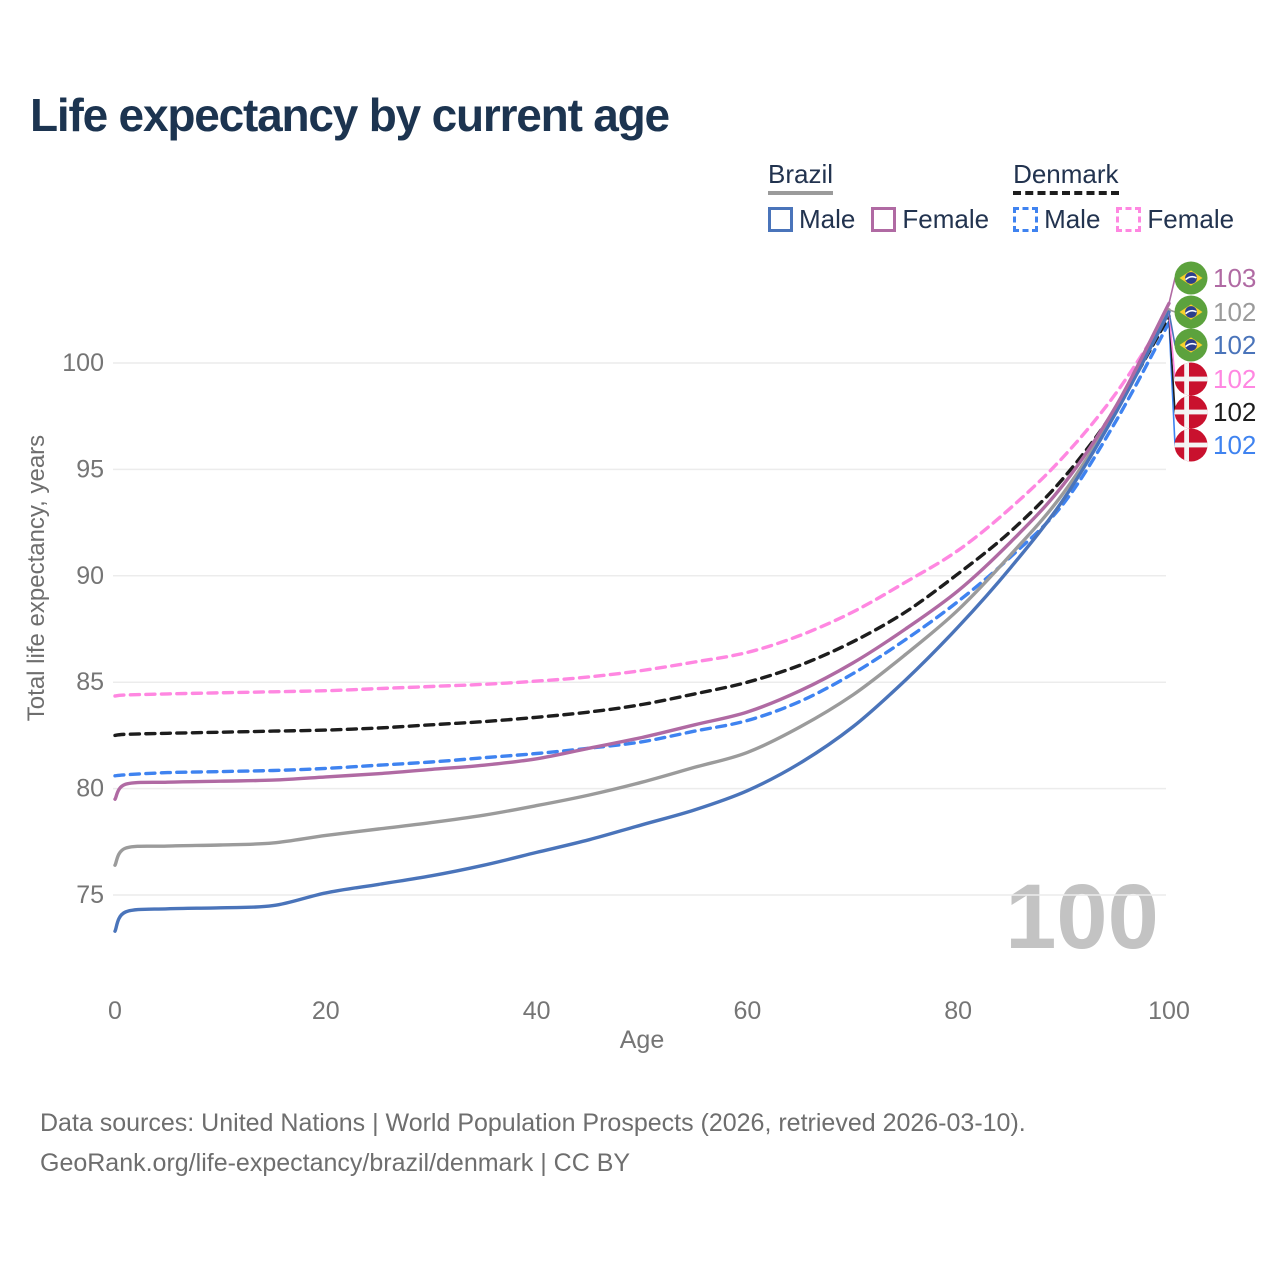 Image resolution: width=1280 pixels, height=1280 pixels. What do you see at coordinates (827, 219) in the screenshot?
I see `legend-label-brazil-male: Male` at bounding box center [827, 219].